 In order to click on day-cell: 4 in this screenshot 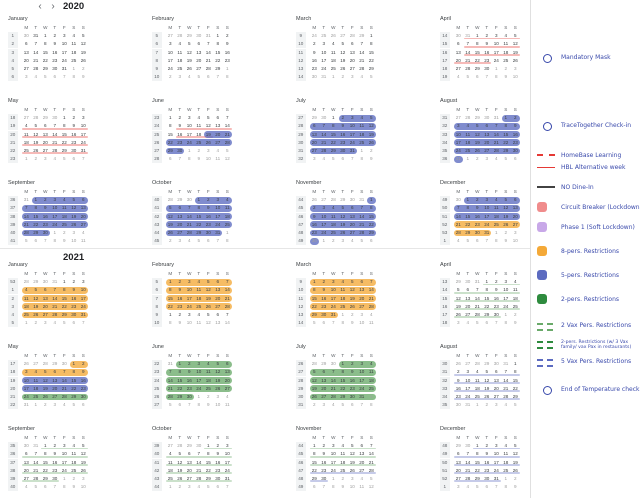, I will do `click(199, 314)`.